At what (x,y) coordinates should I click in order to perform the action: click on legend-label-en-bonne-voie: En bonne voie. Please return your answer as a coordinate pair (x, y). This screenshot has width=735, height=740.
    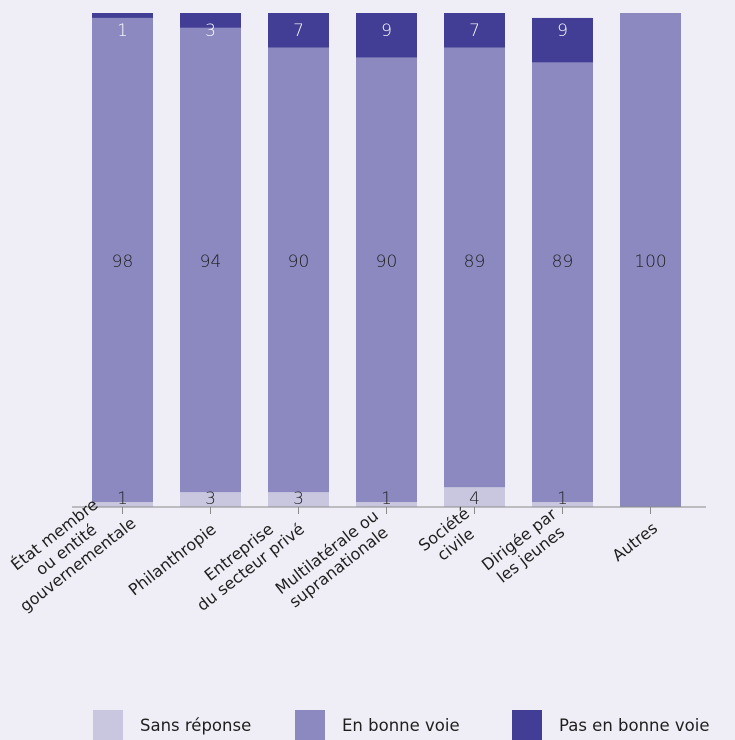
    Looking at the image, I should click on (401, 725).